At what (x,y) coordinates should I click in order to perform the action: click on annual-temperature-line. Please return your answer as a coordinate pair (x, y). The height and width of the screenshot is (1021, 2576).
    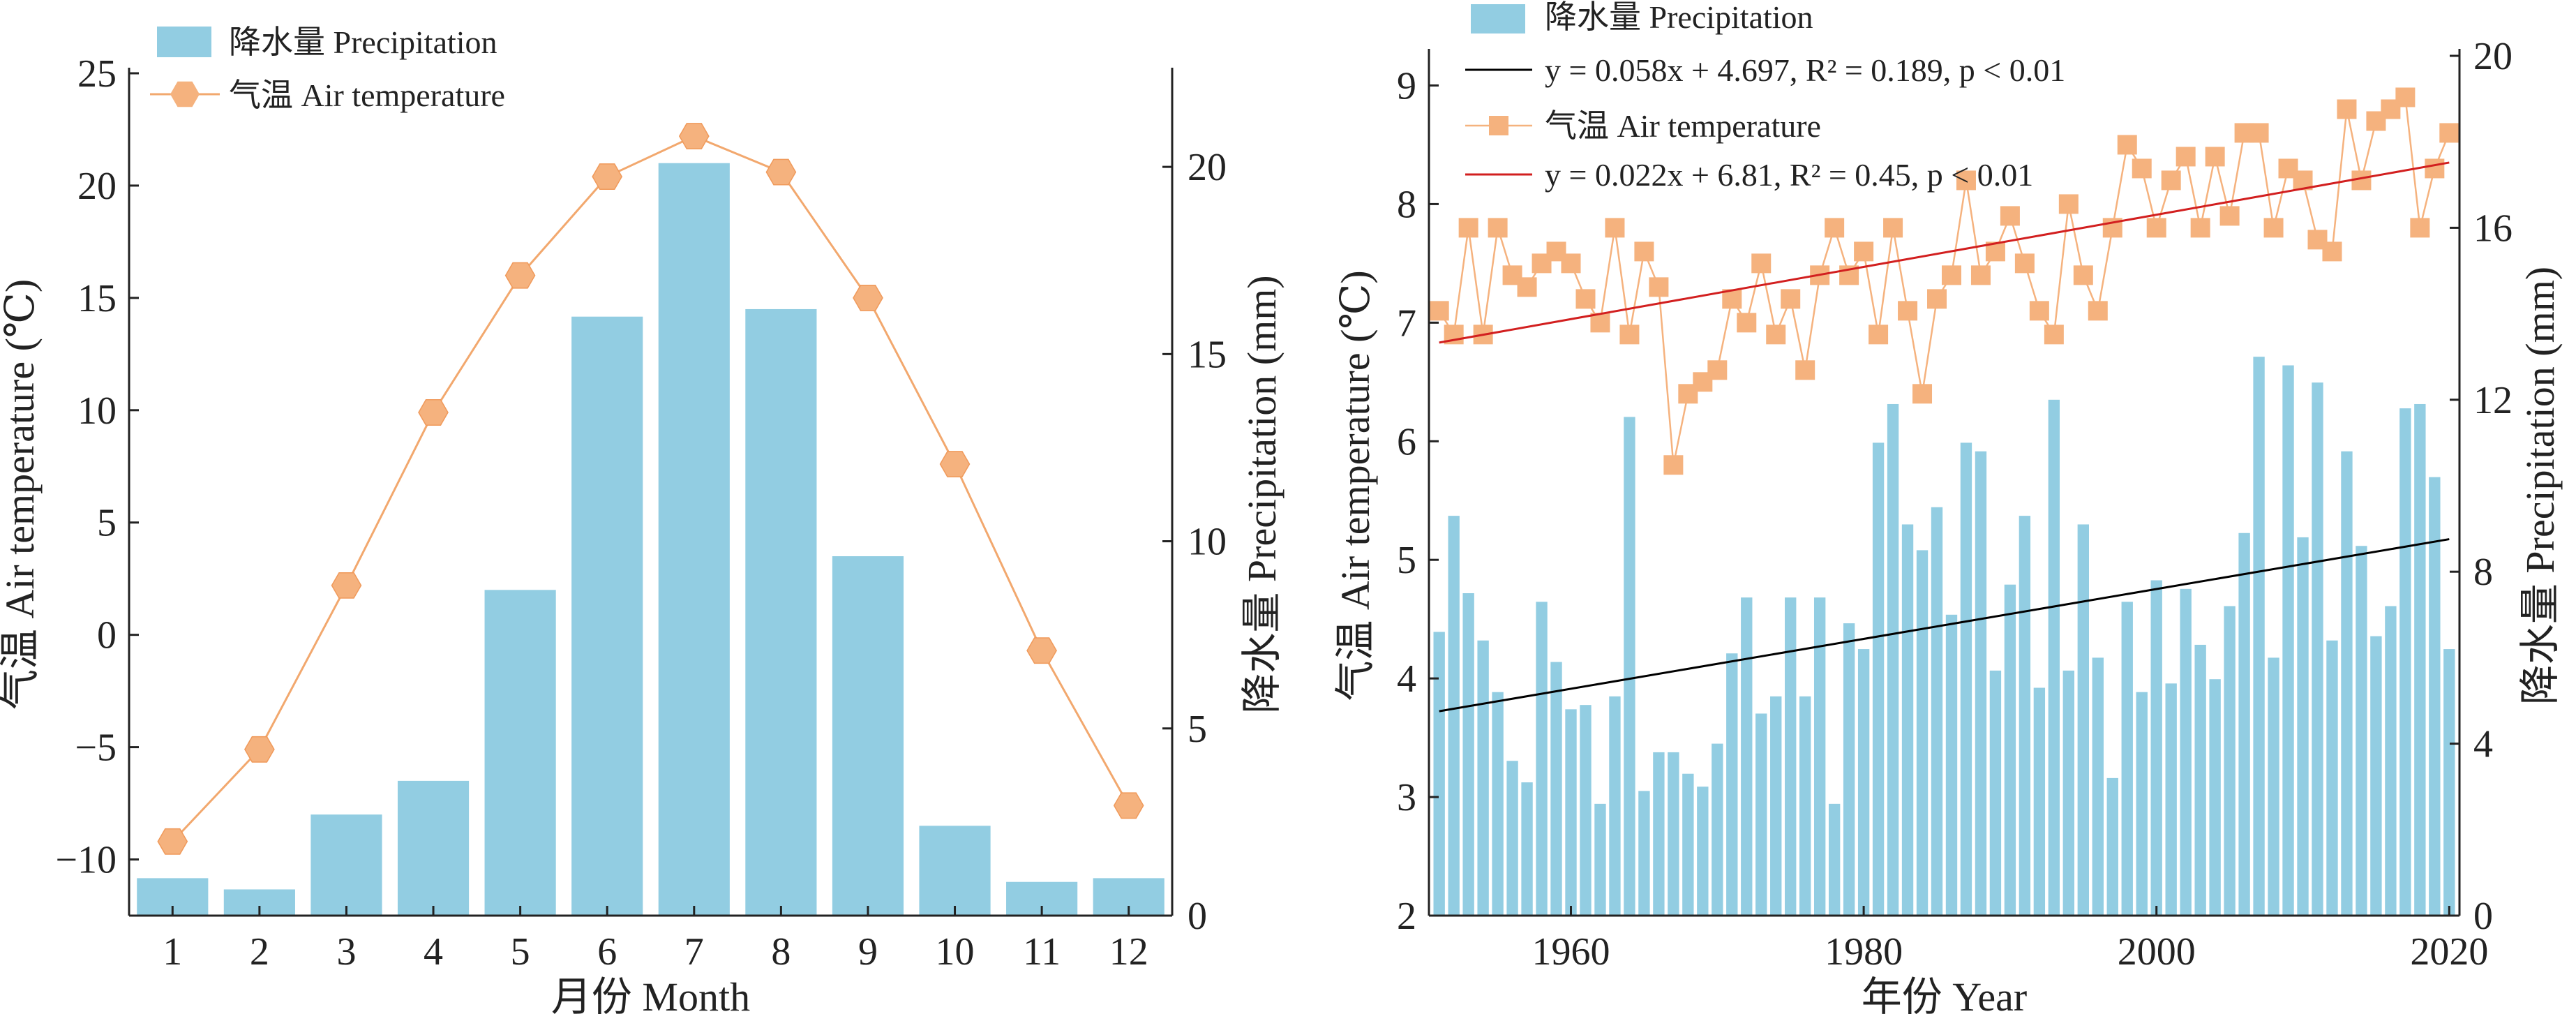
    Looking at the image, I should click on (1944, 280).